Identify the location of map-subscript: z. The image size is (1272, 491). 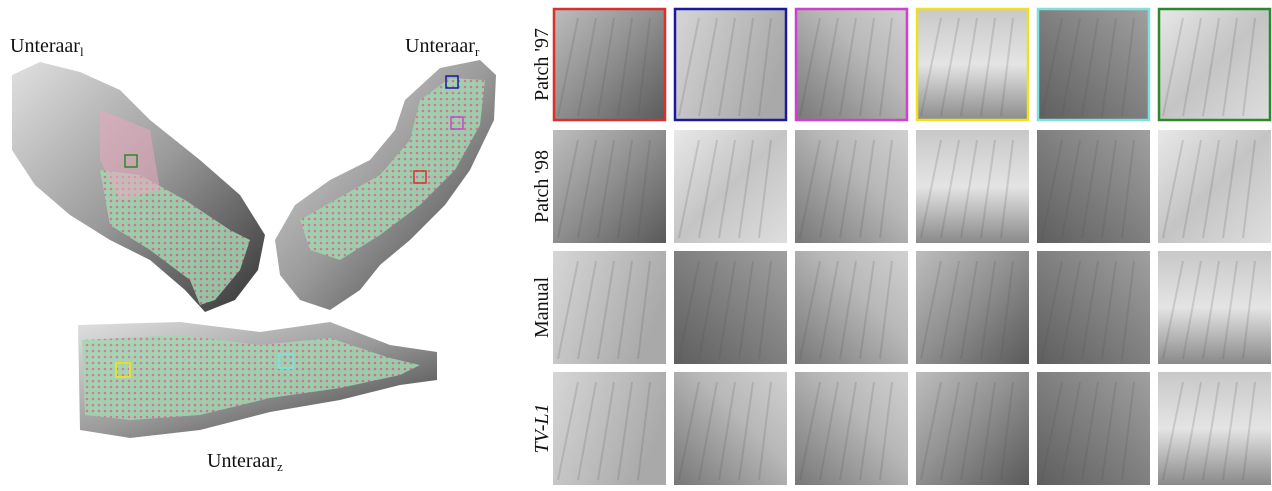
(280, 466).